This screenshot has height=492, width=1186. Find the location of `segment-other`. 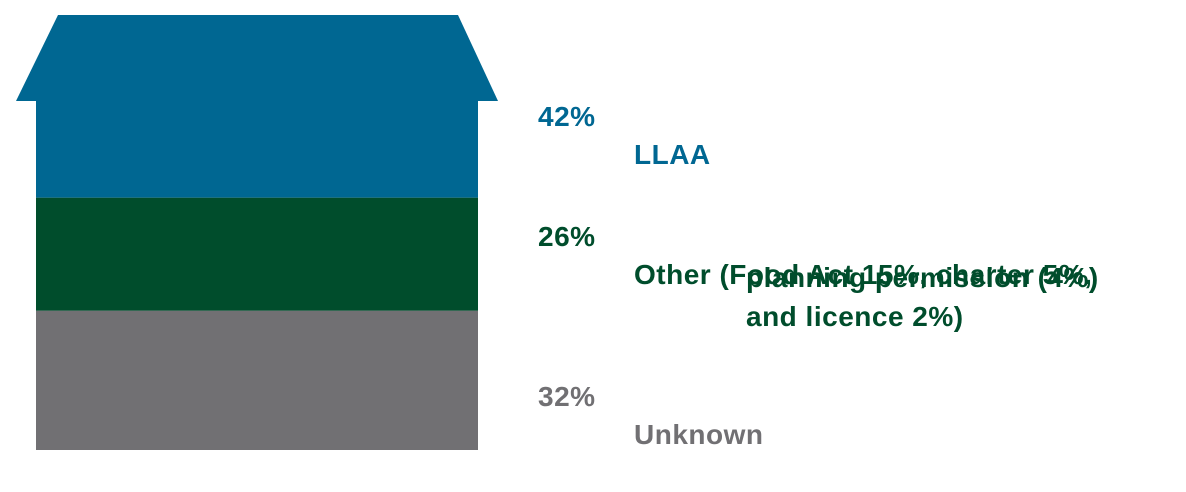

segment-other is located at coordinates (257, 254).